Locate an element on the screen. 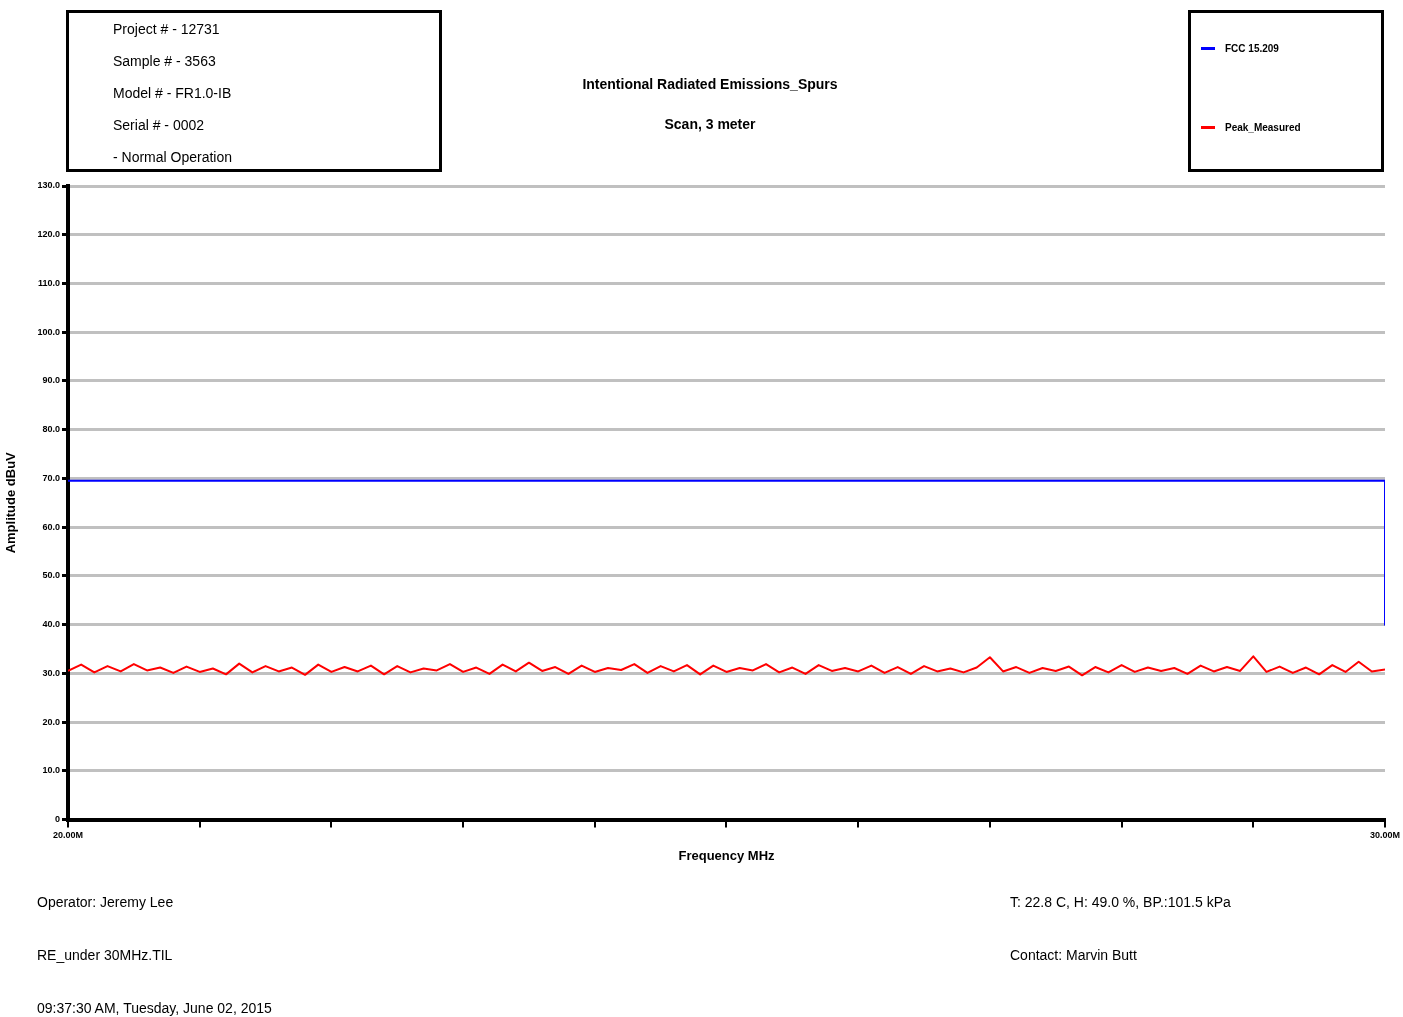 The width and height of the screenshot is (1403, 1017). text: T: 22.8 C, H: 49.0 %, BP.:101.5 kPa is located at coordinates (1120, 902).